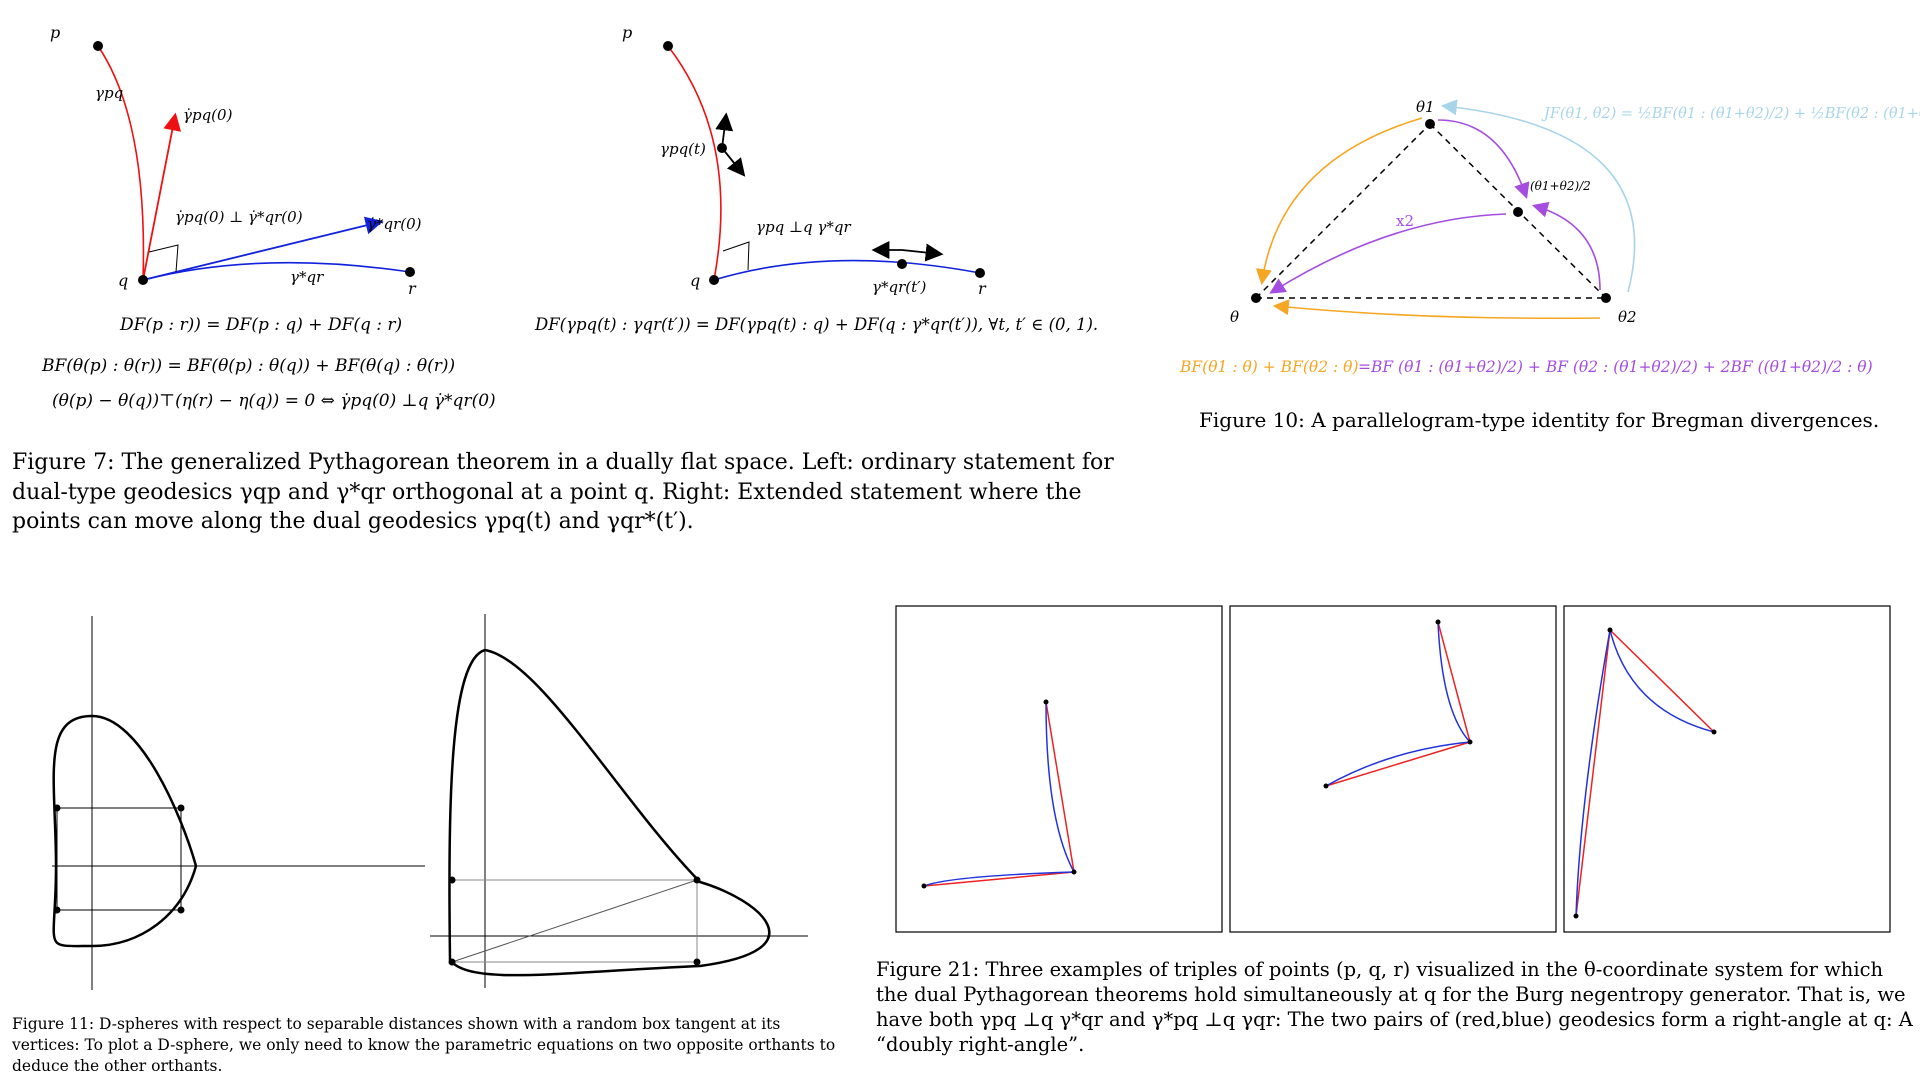 This screenshot has height=1080, width=1920. I want to click on point-r-right, so click(980, 273).